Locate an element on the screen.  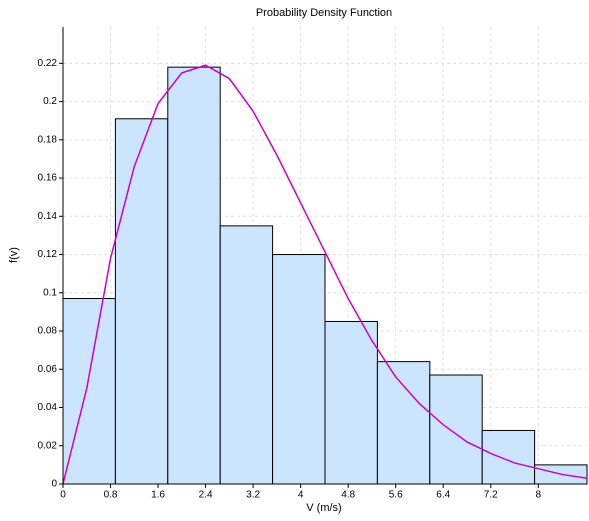
y-tick-label: 0.18 is located at coordinates (48, 139).